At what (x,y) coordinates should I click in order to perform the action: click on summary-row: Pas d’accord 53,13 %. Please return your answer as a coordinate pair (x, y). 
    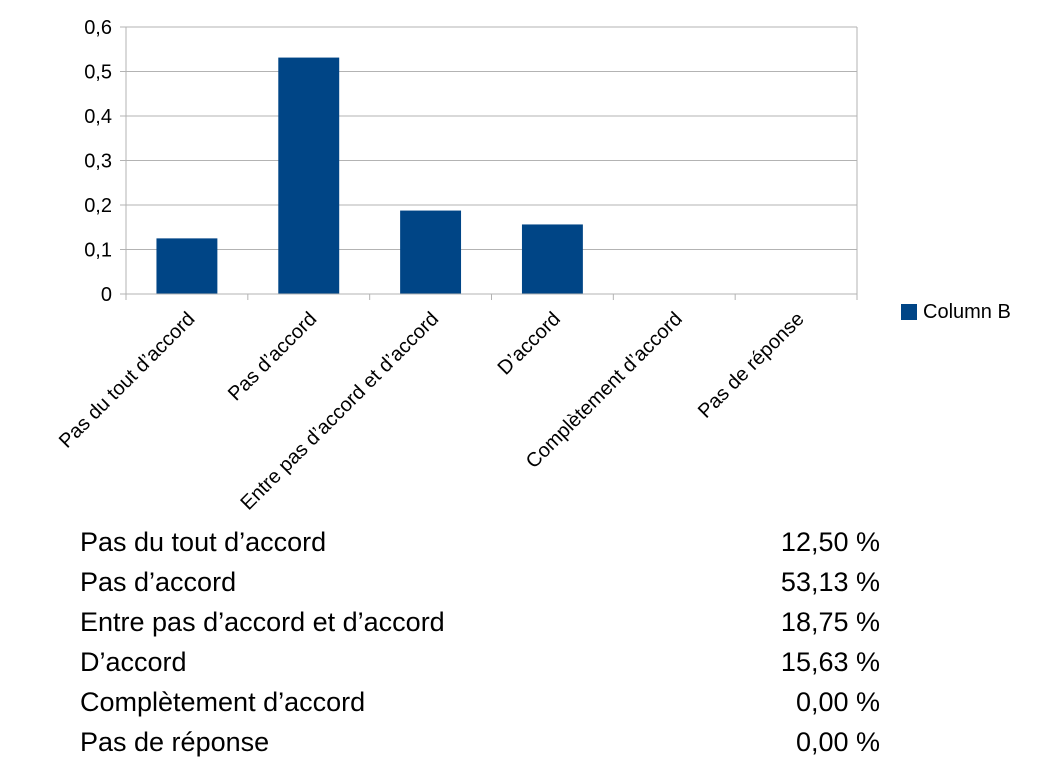
    Looking at the image, I should click on (480, 582).